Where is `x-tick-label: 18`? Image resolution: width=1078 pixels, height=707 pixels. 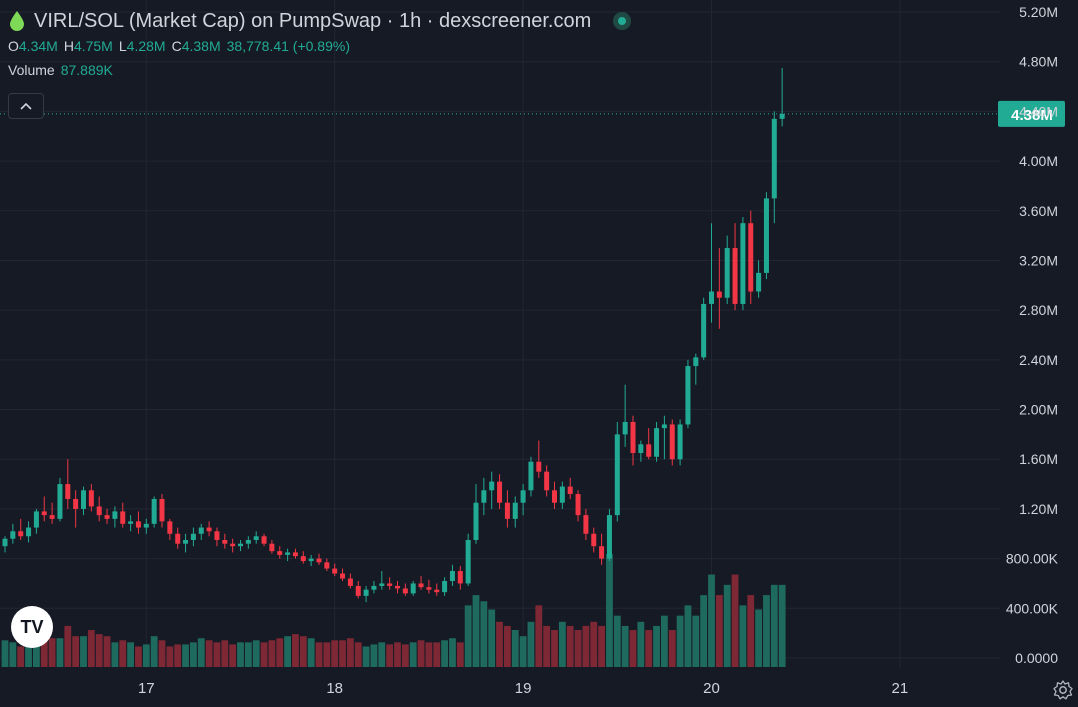
x-tick-label: 18 is located at coordinates (334, 688).